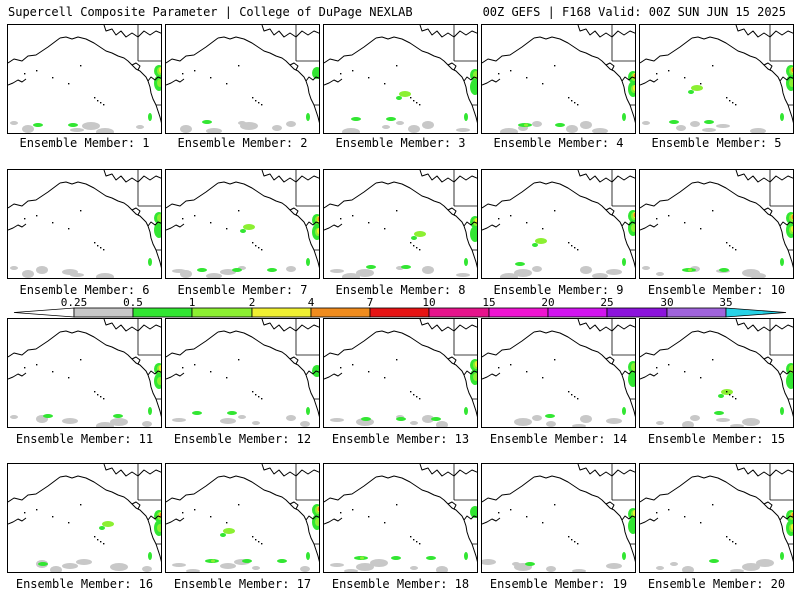  Describe the element at coordinates (133, 302) in the screenshot. I see `colorbar-tick-label: 0.5` at that location.